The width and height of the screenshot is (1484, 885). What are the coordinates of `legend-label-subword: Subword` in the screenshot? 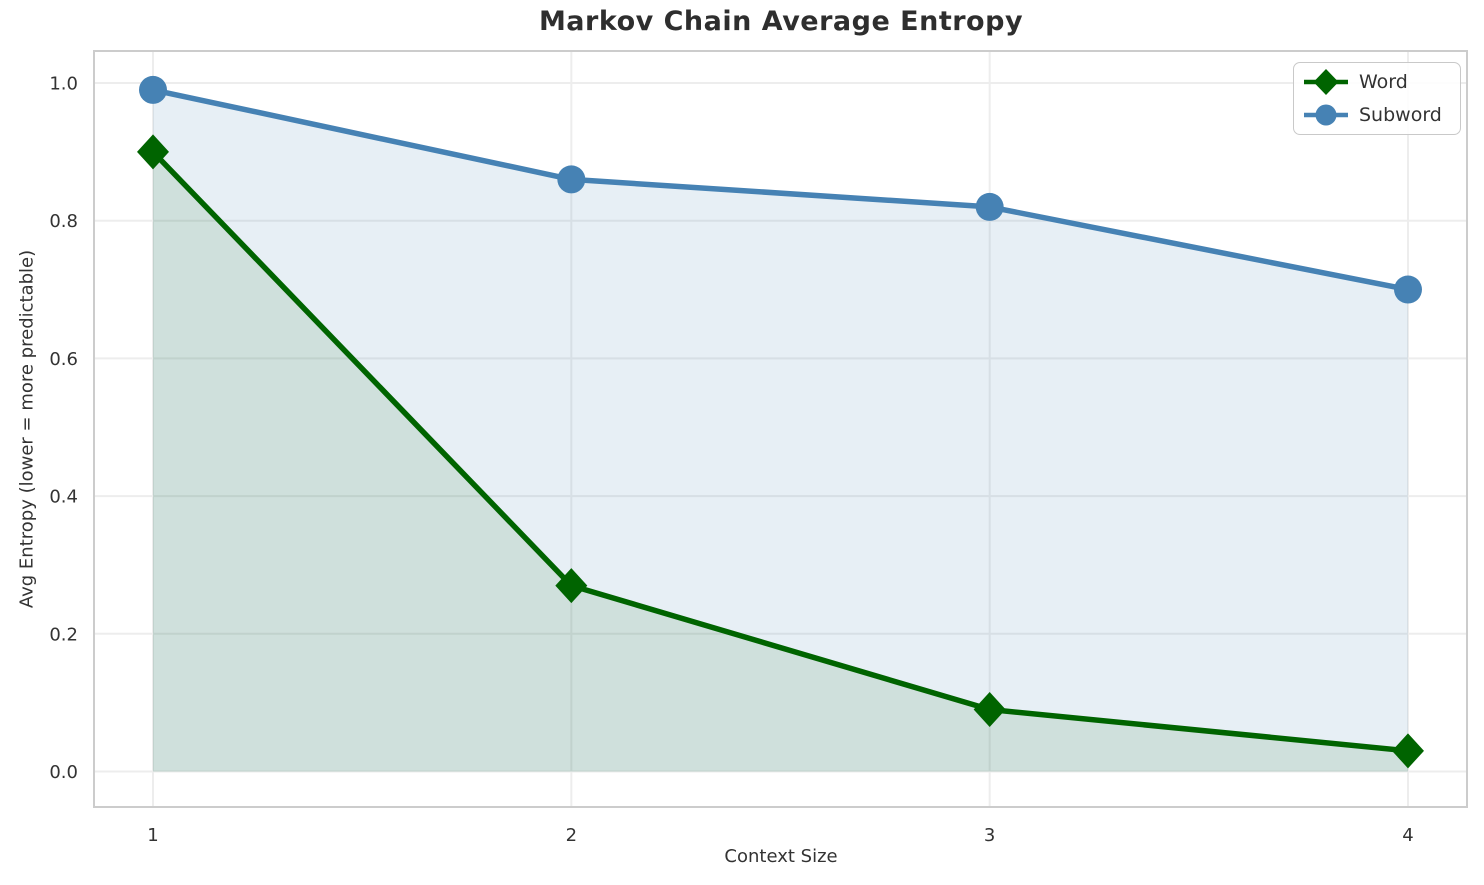 It's located at (1400, 114).